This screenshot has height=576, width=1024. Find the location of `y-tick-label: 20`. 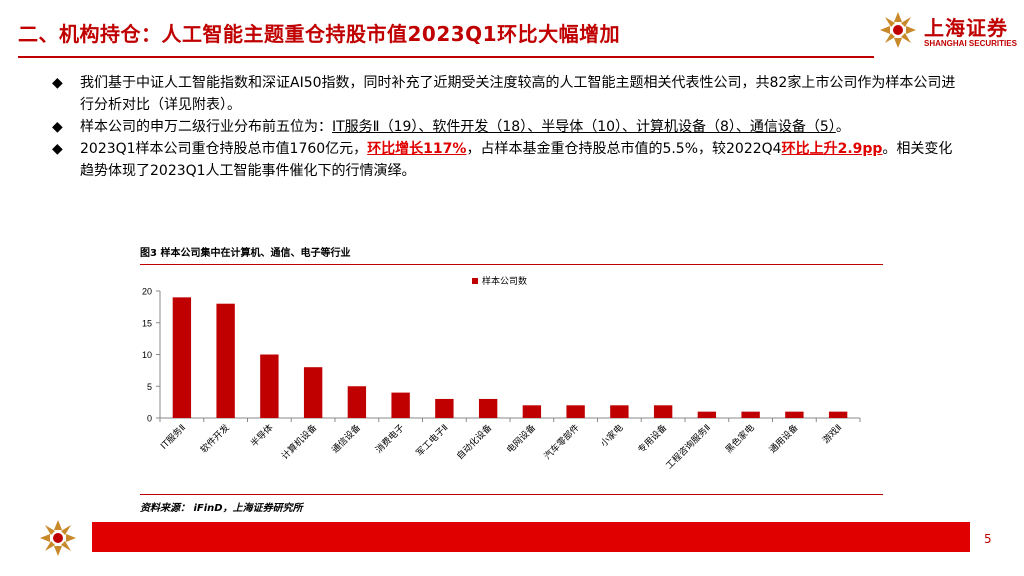

y-tick-label: 20 is located at coordinates (147, 292).